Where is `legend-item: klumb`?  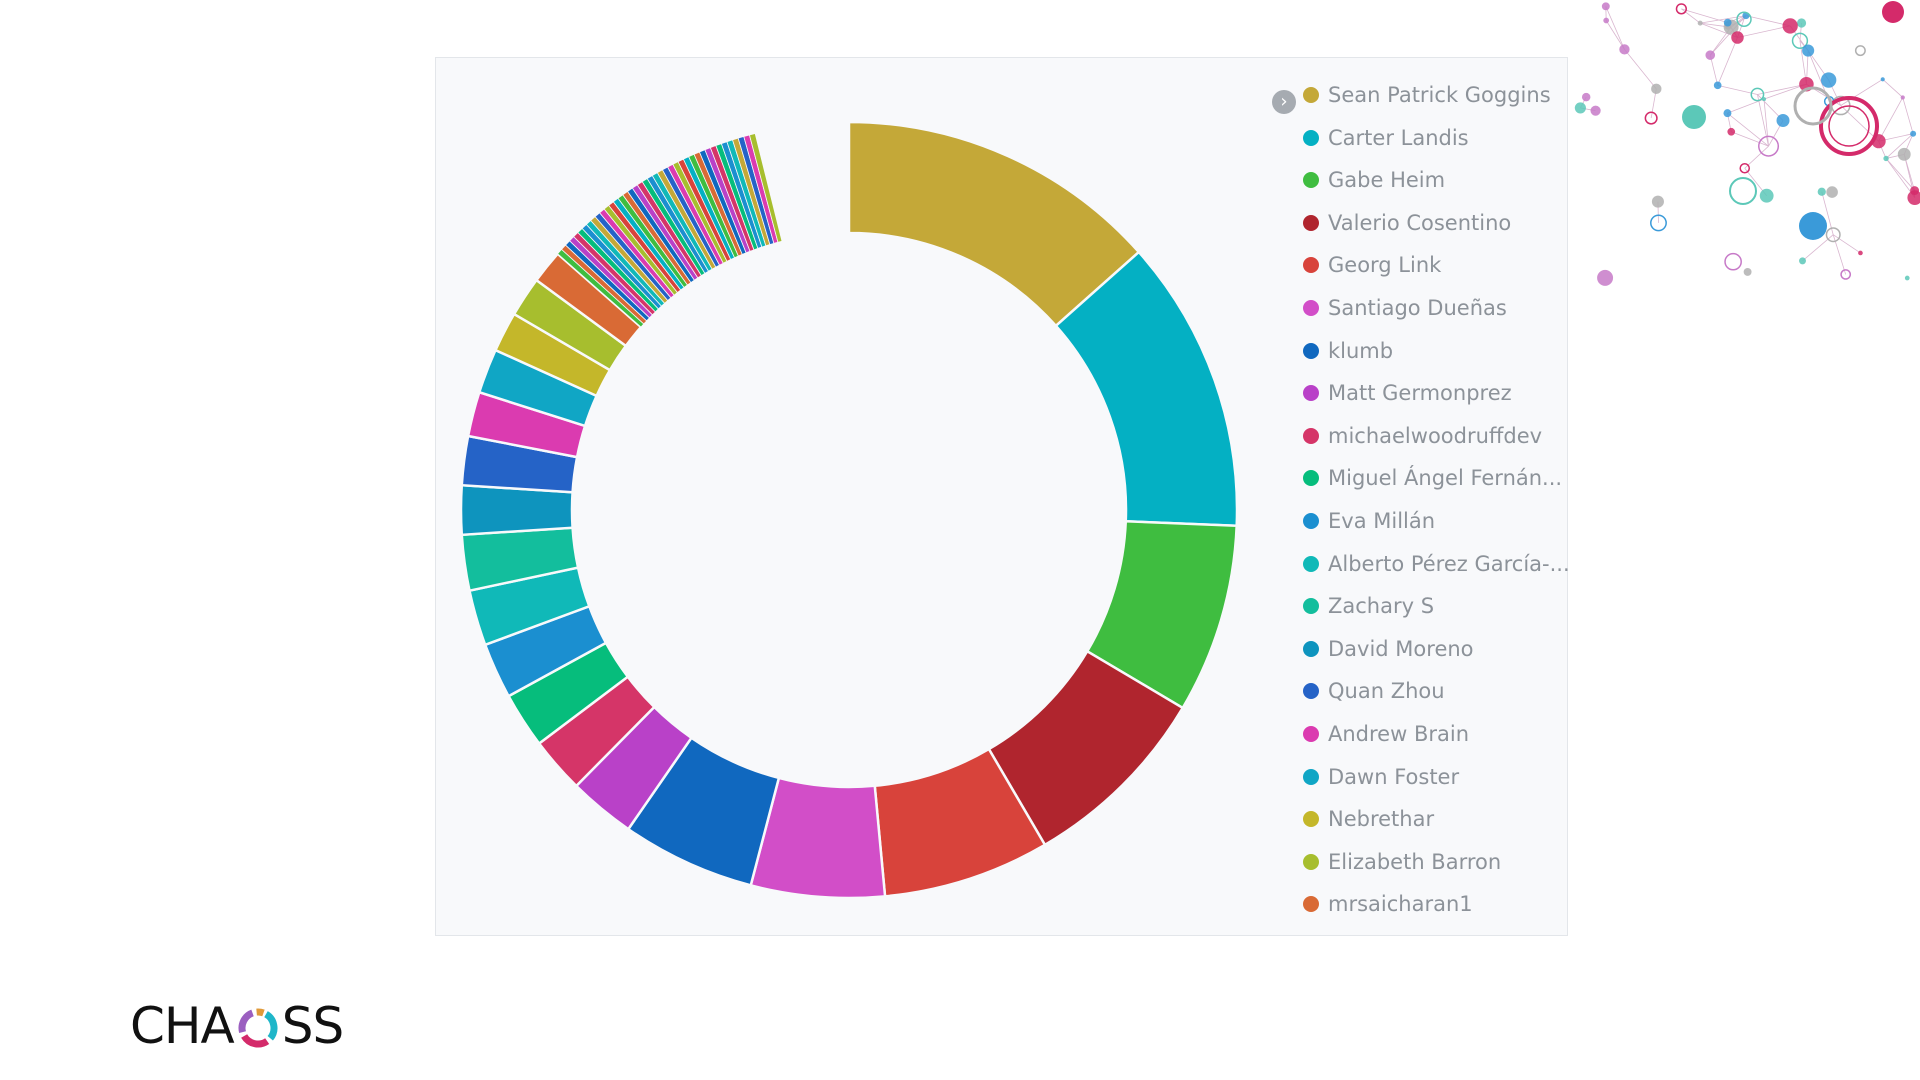
legend-item: klumb is located at coordinates (1348, 351).